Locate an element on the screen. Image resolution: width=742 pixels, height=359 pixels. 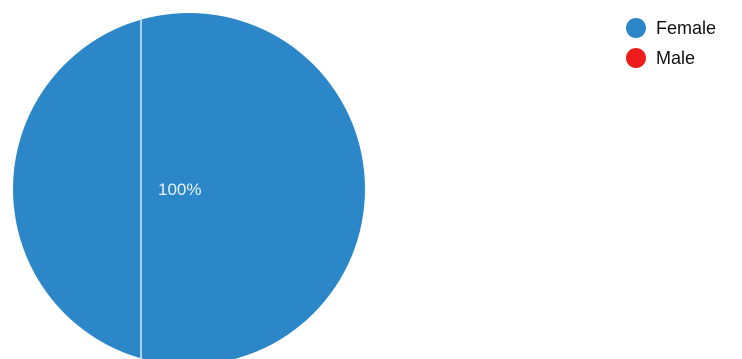
pie-slice-label-female: 100% is located at coordinates (179, 189).